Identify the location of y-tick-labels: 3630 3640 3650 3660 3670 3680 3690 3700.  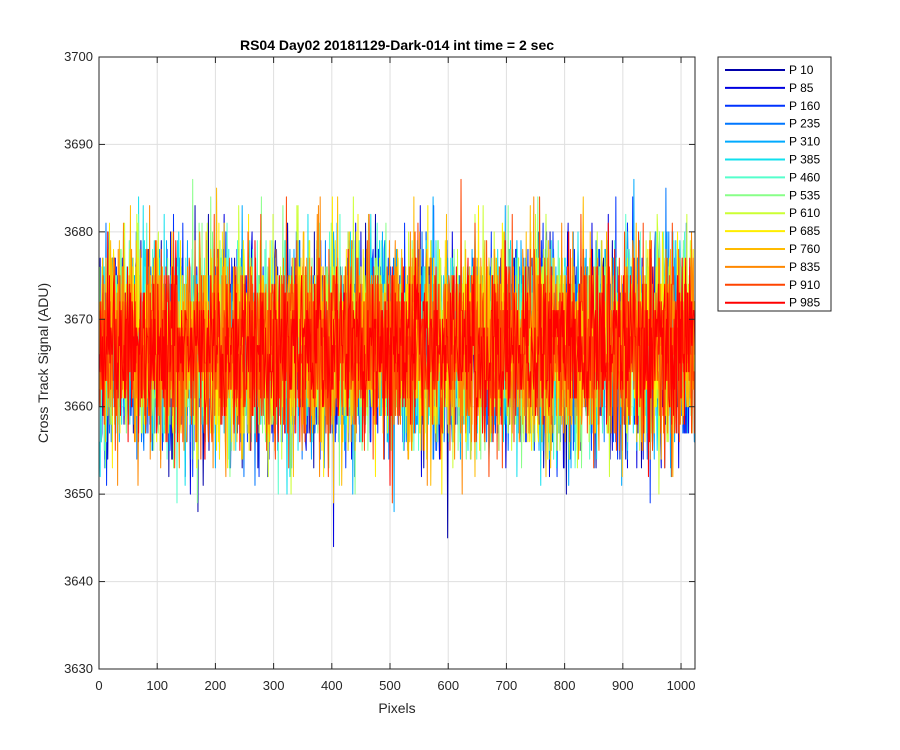
(78, 362).